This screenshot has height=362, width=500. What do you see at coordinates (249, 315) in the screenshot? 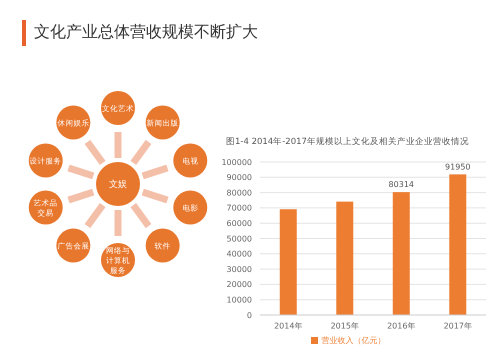
I see `y-tick-label: 0` at bounding box center [249, 315].